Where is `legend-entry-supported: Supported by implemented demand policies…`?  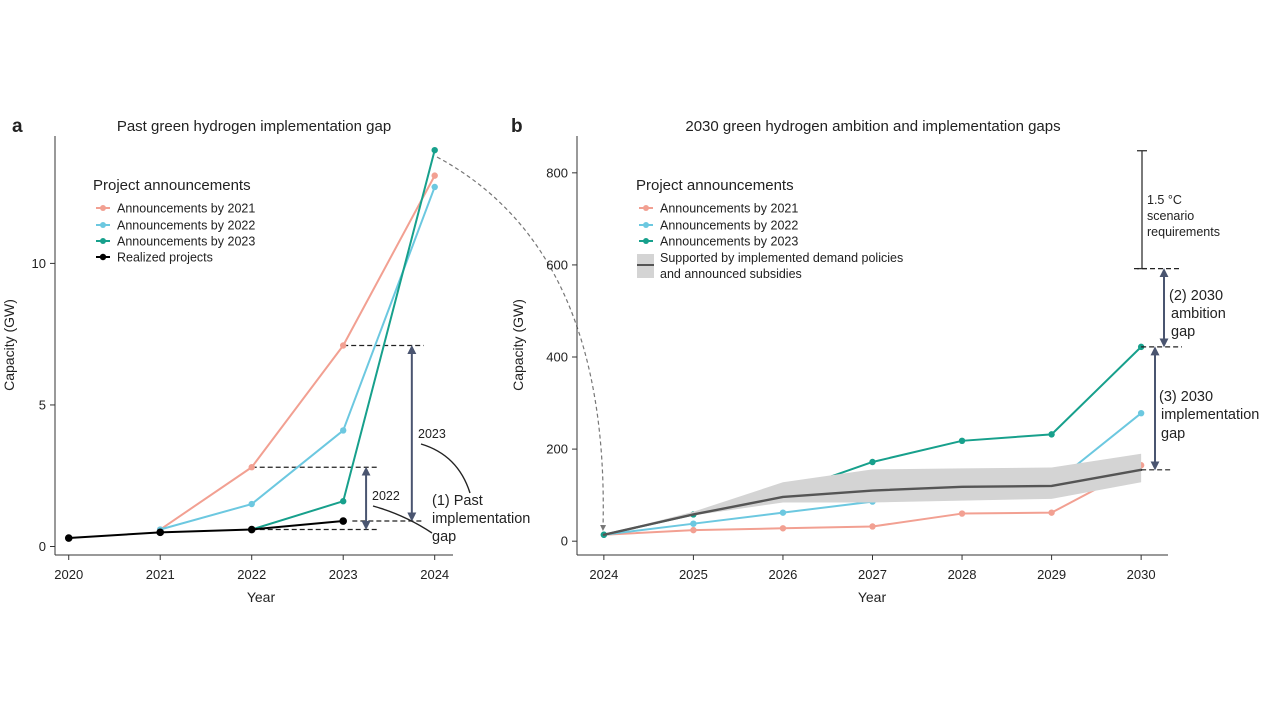
legend-entry-supported: Supported by implemented demand policies… is located at coordinates (770, 266).